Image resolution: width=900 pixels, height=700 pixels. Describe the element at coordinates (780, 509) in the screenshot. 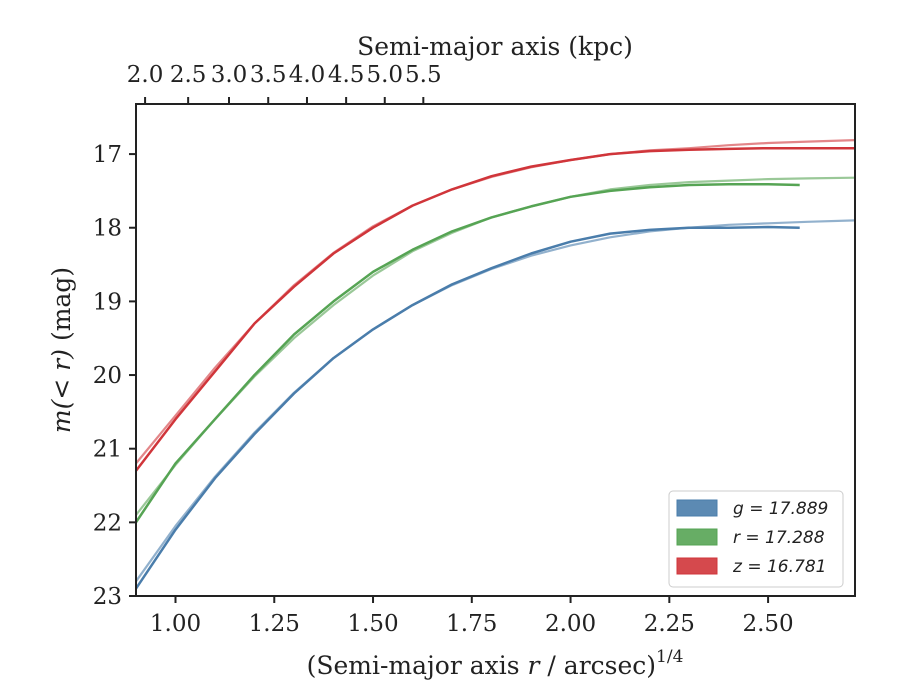

I see `legend-label-g: g = 17.889` at that location.